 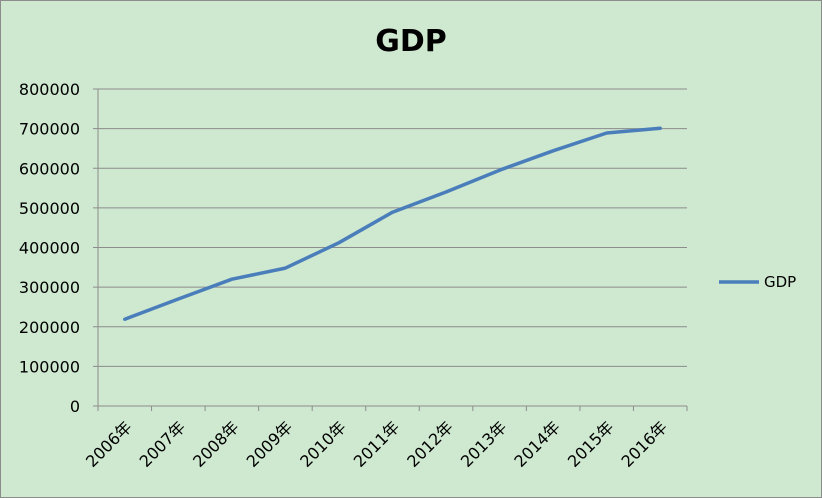 I want to click on x-tick-label: 2015年, so click(x=591, y=444).